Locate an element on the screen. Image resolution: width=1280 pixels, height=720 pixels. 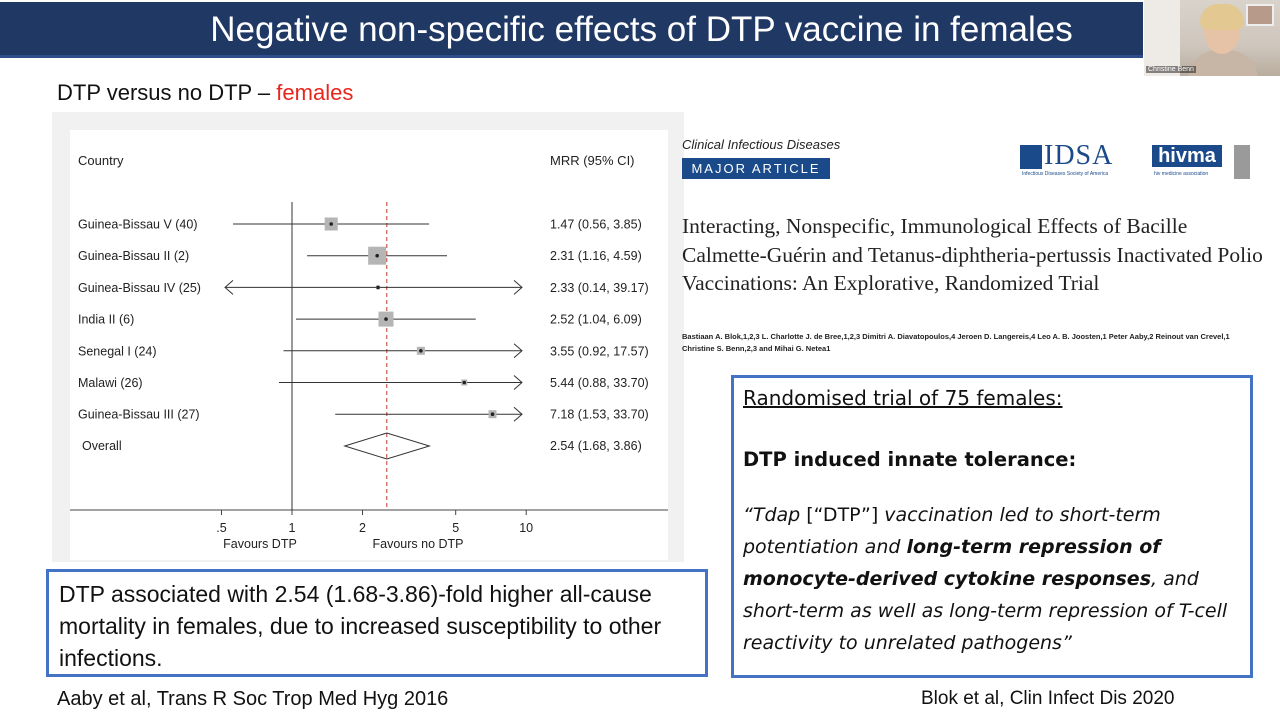
slide-subtitle: DTP versus no DTP – females is located at coordinates (205, 93).